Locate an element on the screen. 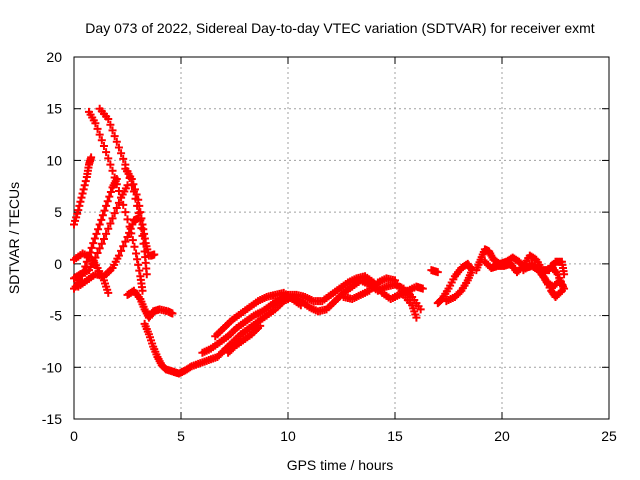 This screenshot has height=480, width=640. series-arc-f is located at coordinates (115, 201).